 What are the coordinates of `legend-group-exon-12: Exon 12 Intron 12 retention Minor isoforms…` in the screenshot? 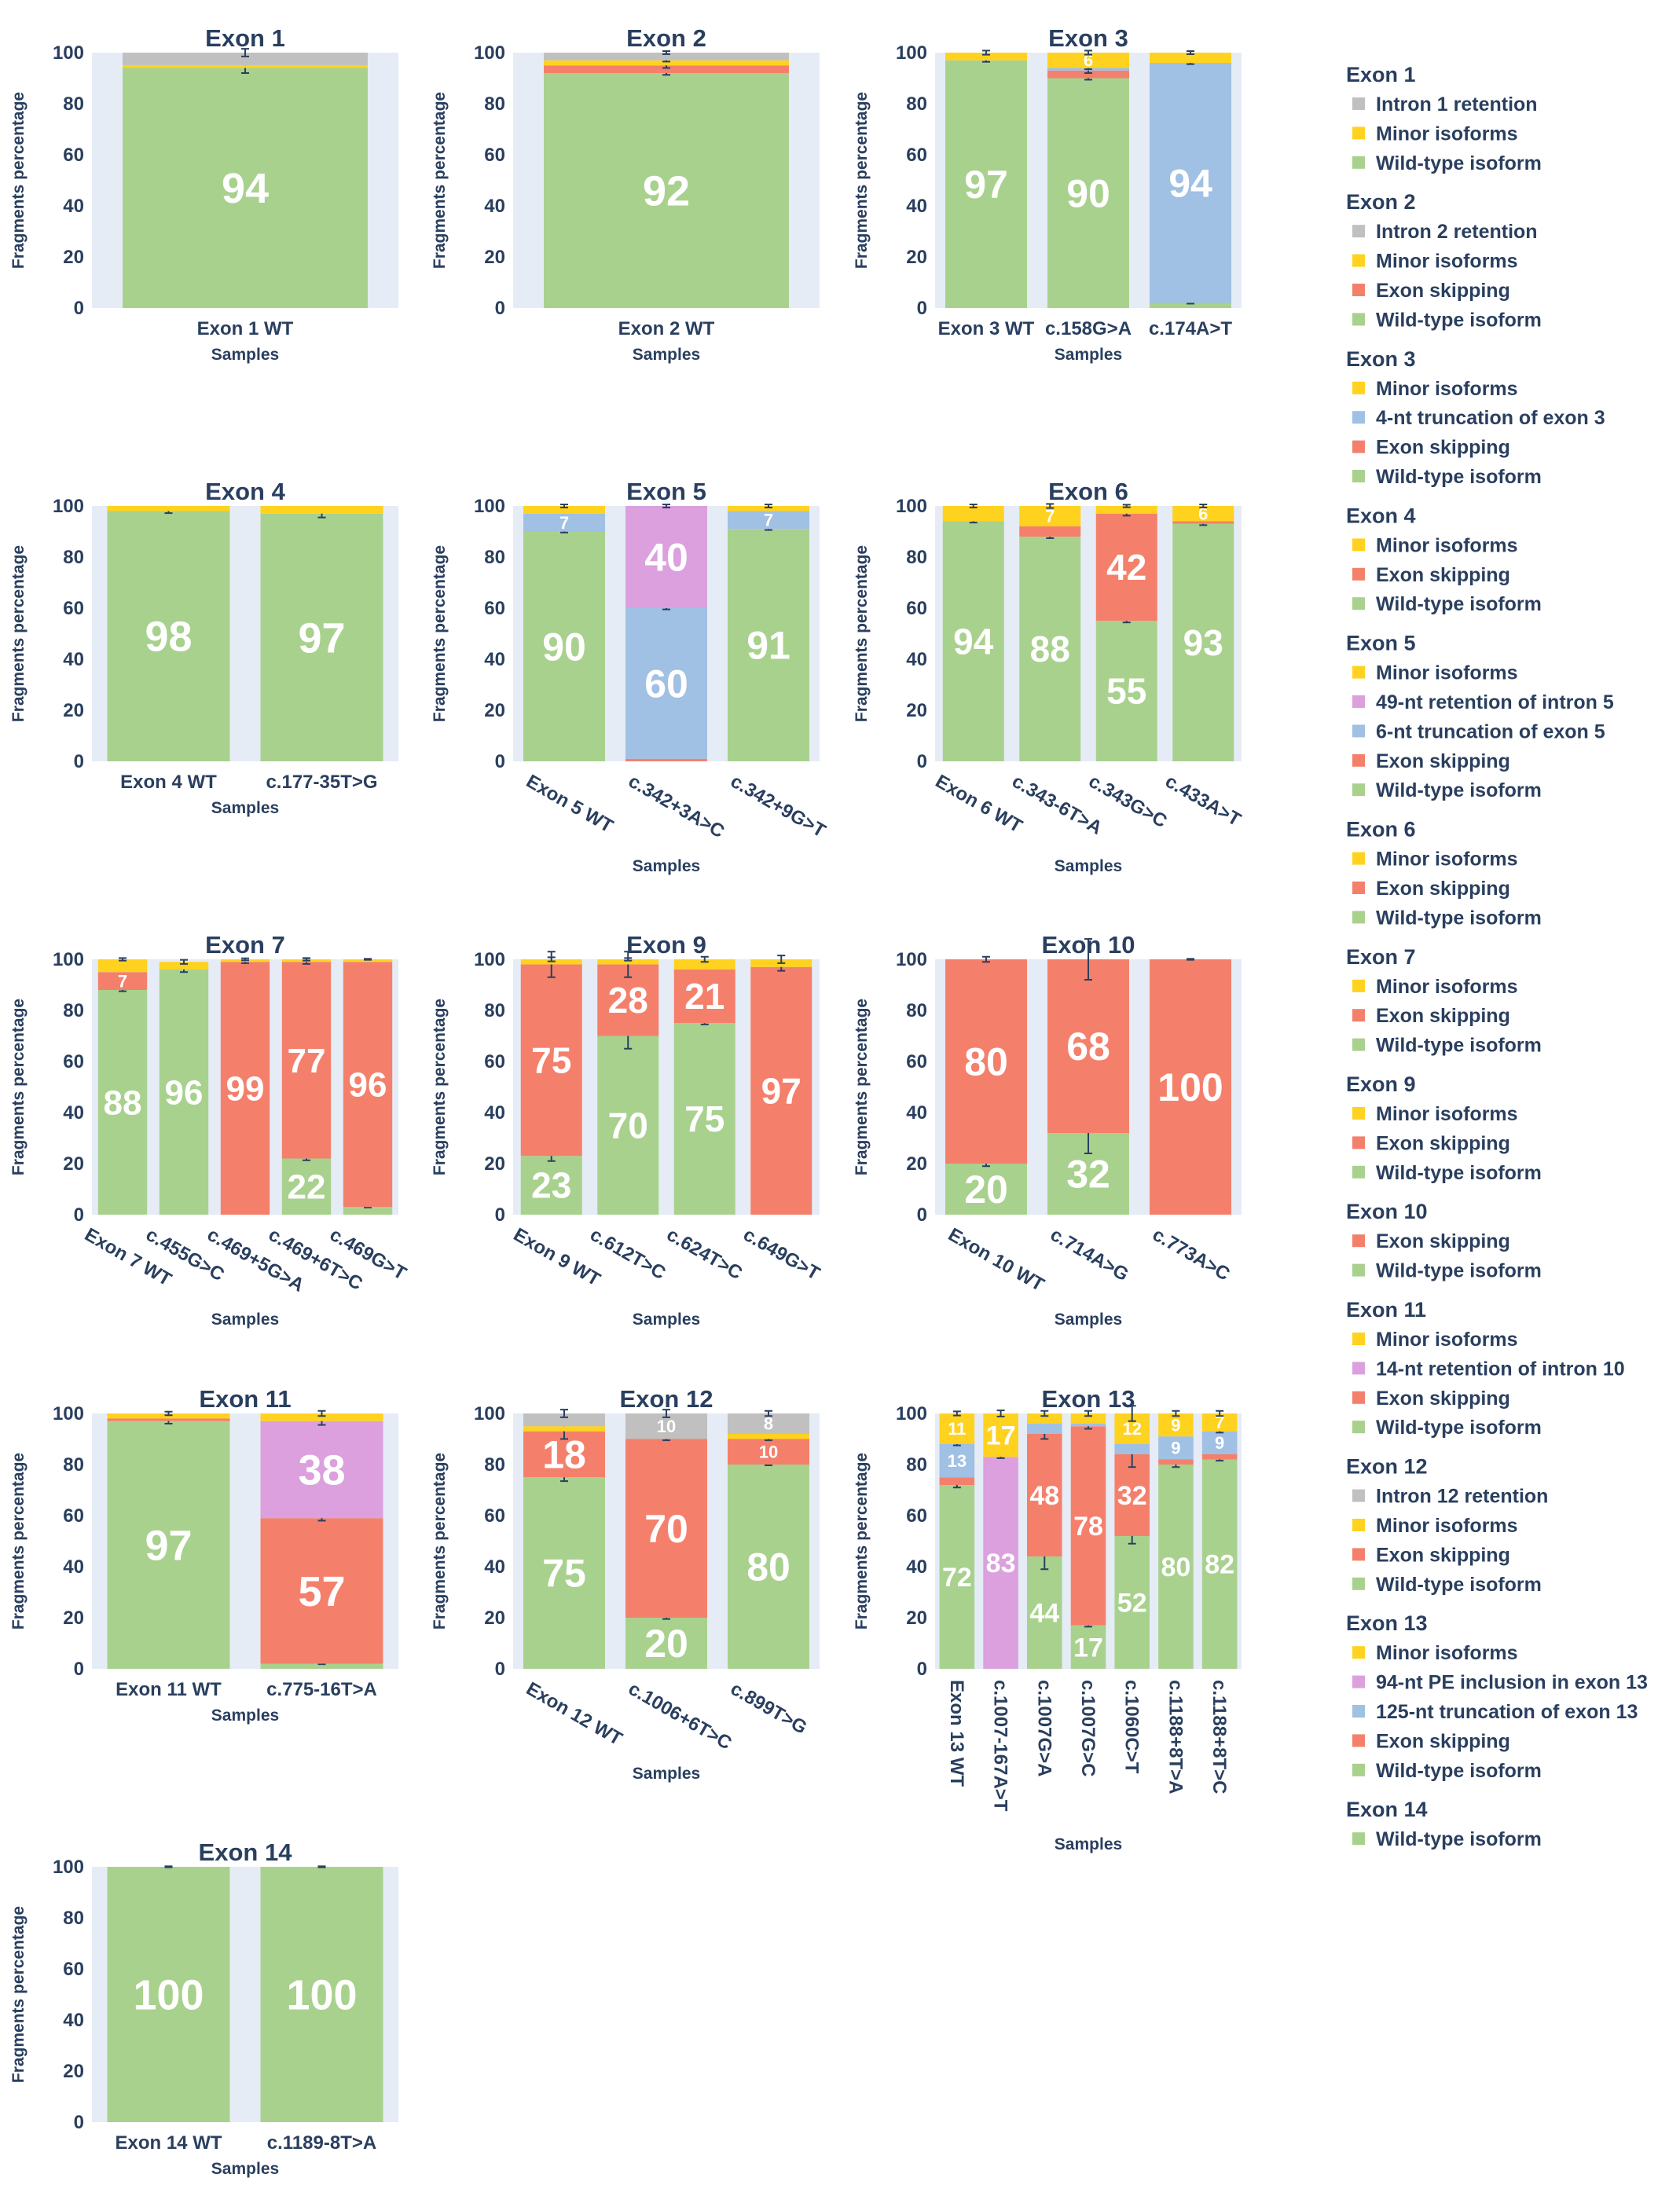 It's located at (1447, 1525).